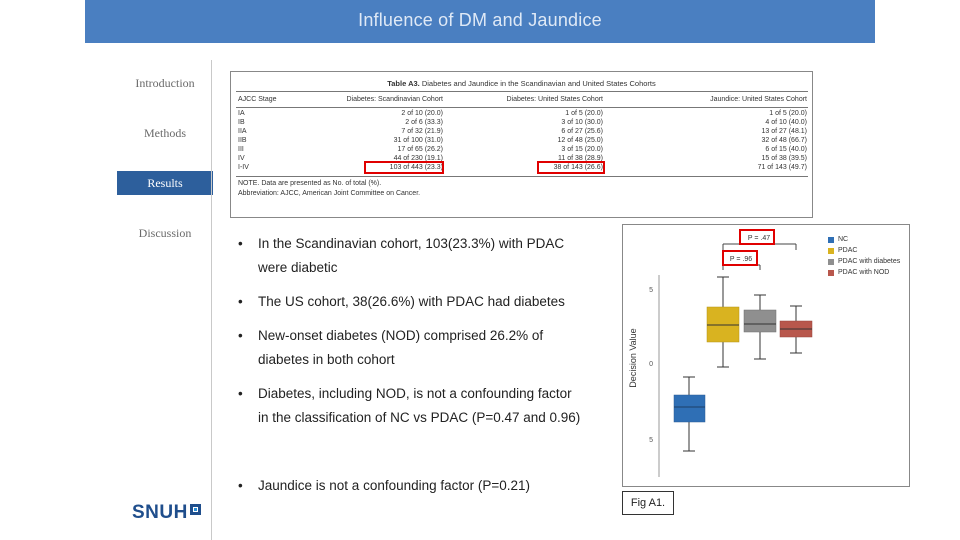 Image resolution: width=960 pixels, height=540 pixels. What do you see at coordinates (796, 329) in the screenshot?
I see `pdac-with-nod-box` at bounding box center [796, 329].